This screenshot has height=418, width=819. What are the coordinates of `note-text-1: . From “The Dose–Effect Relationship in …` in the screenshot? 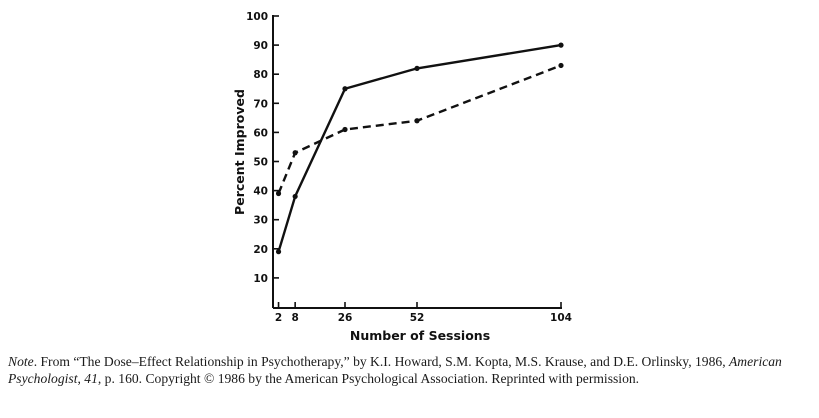 It's located at (381, 361).